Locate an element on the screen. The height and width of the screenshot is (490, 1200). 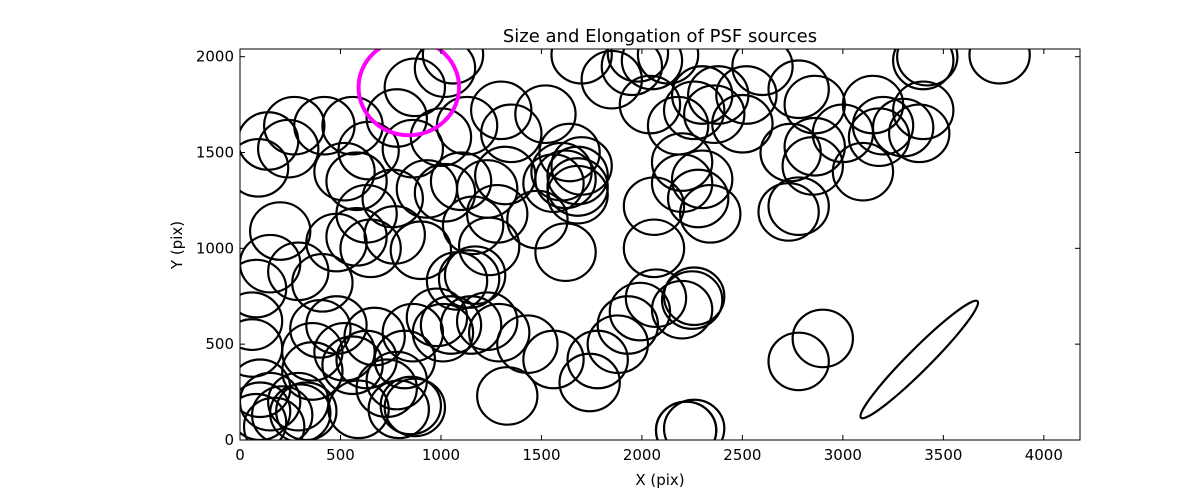
y-tick-label: 500 is located at coordinates (219, 344).